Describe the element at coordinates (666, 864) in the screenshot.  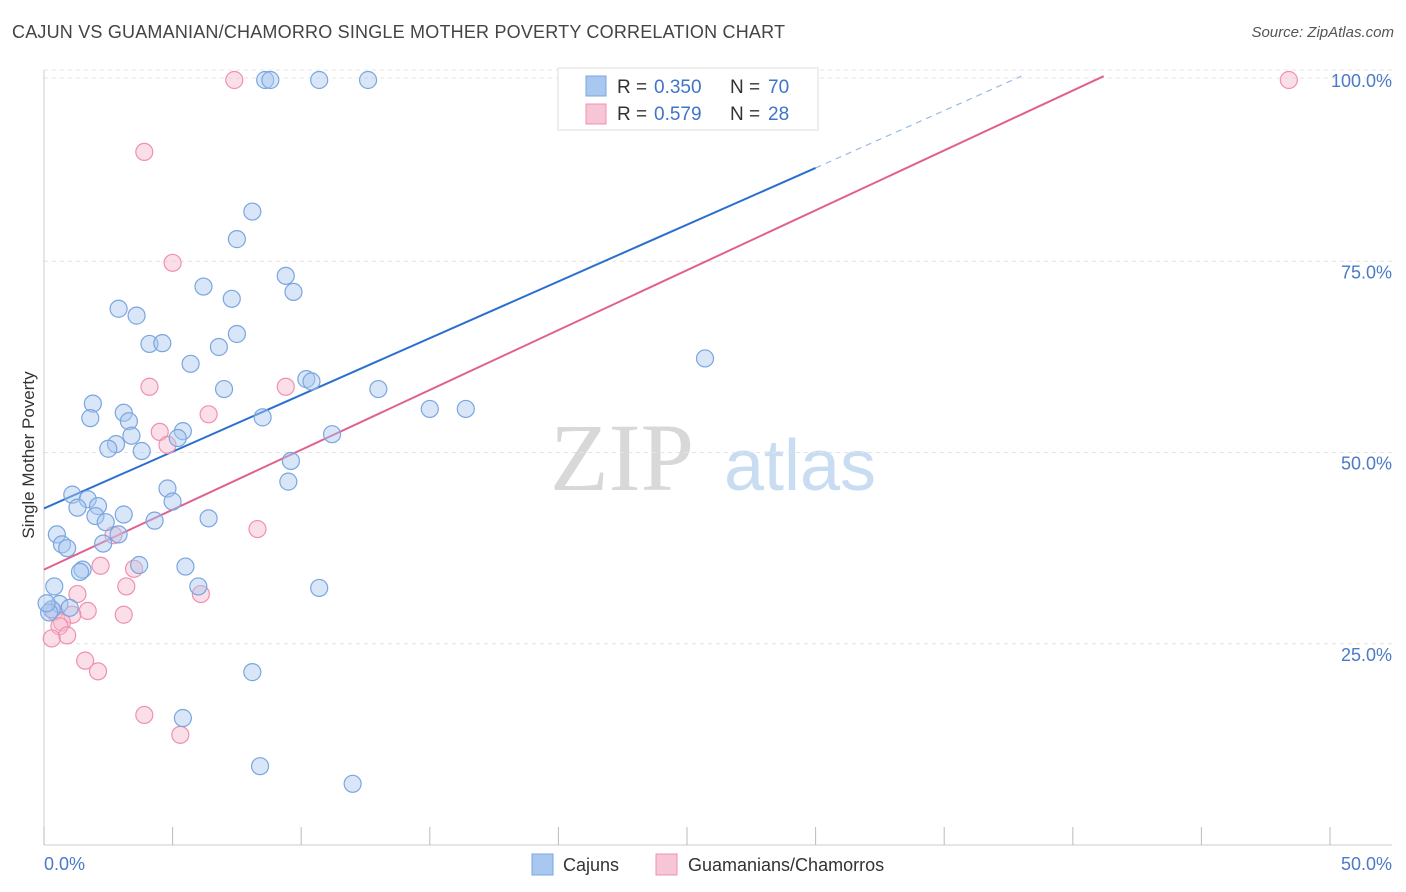
I see `bottom-legend-swatch-guamanians` at that location.